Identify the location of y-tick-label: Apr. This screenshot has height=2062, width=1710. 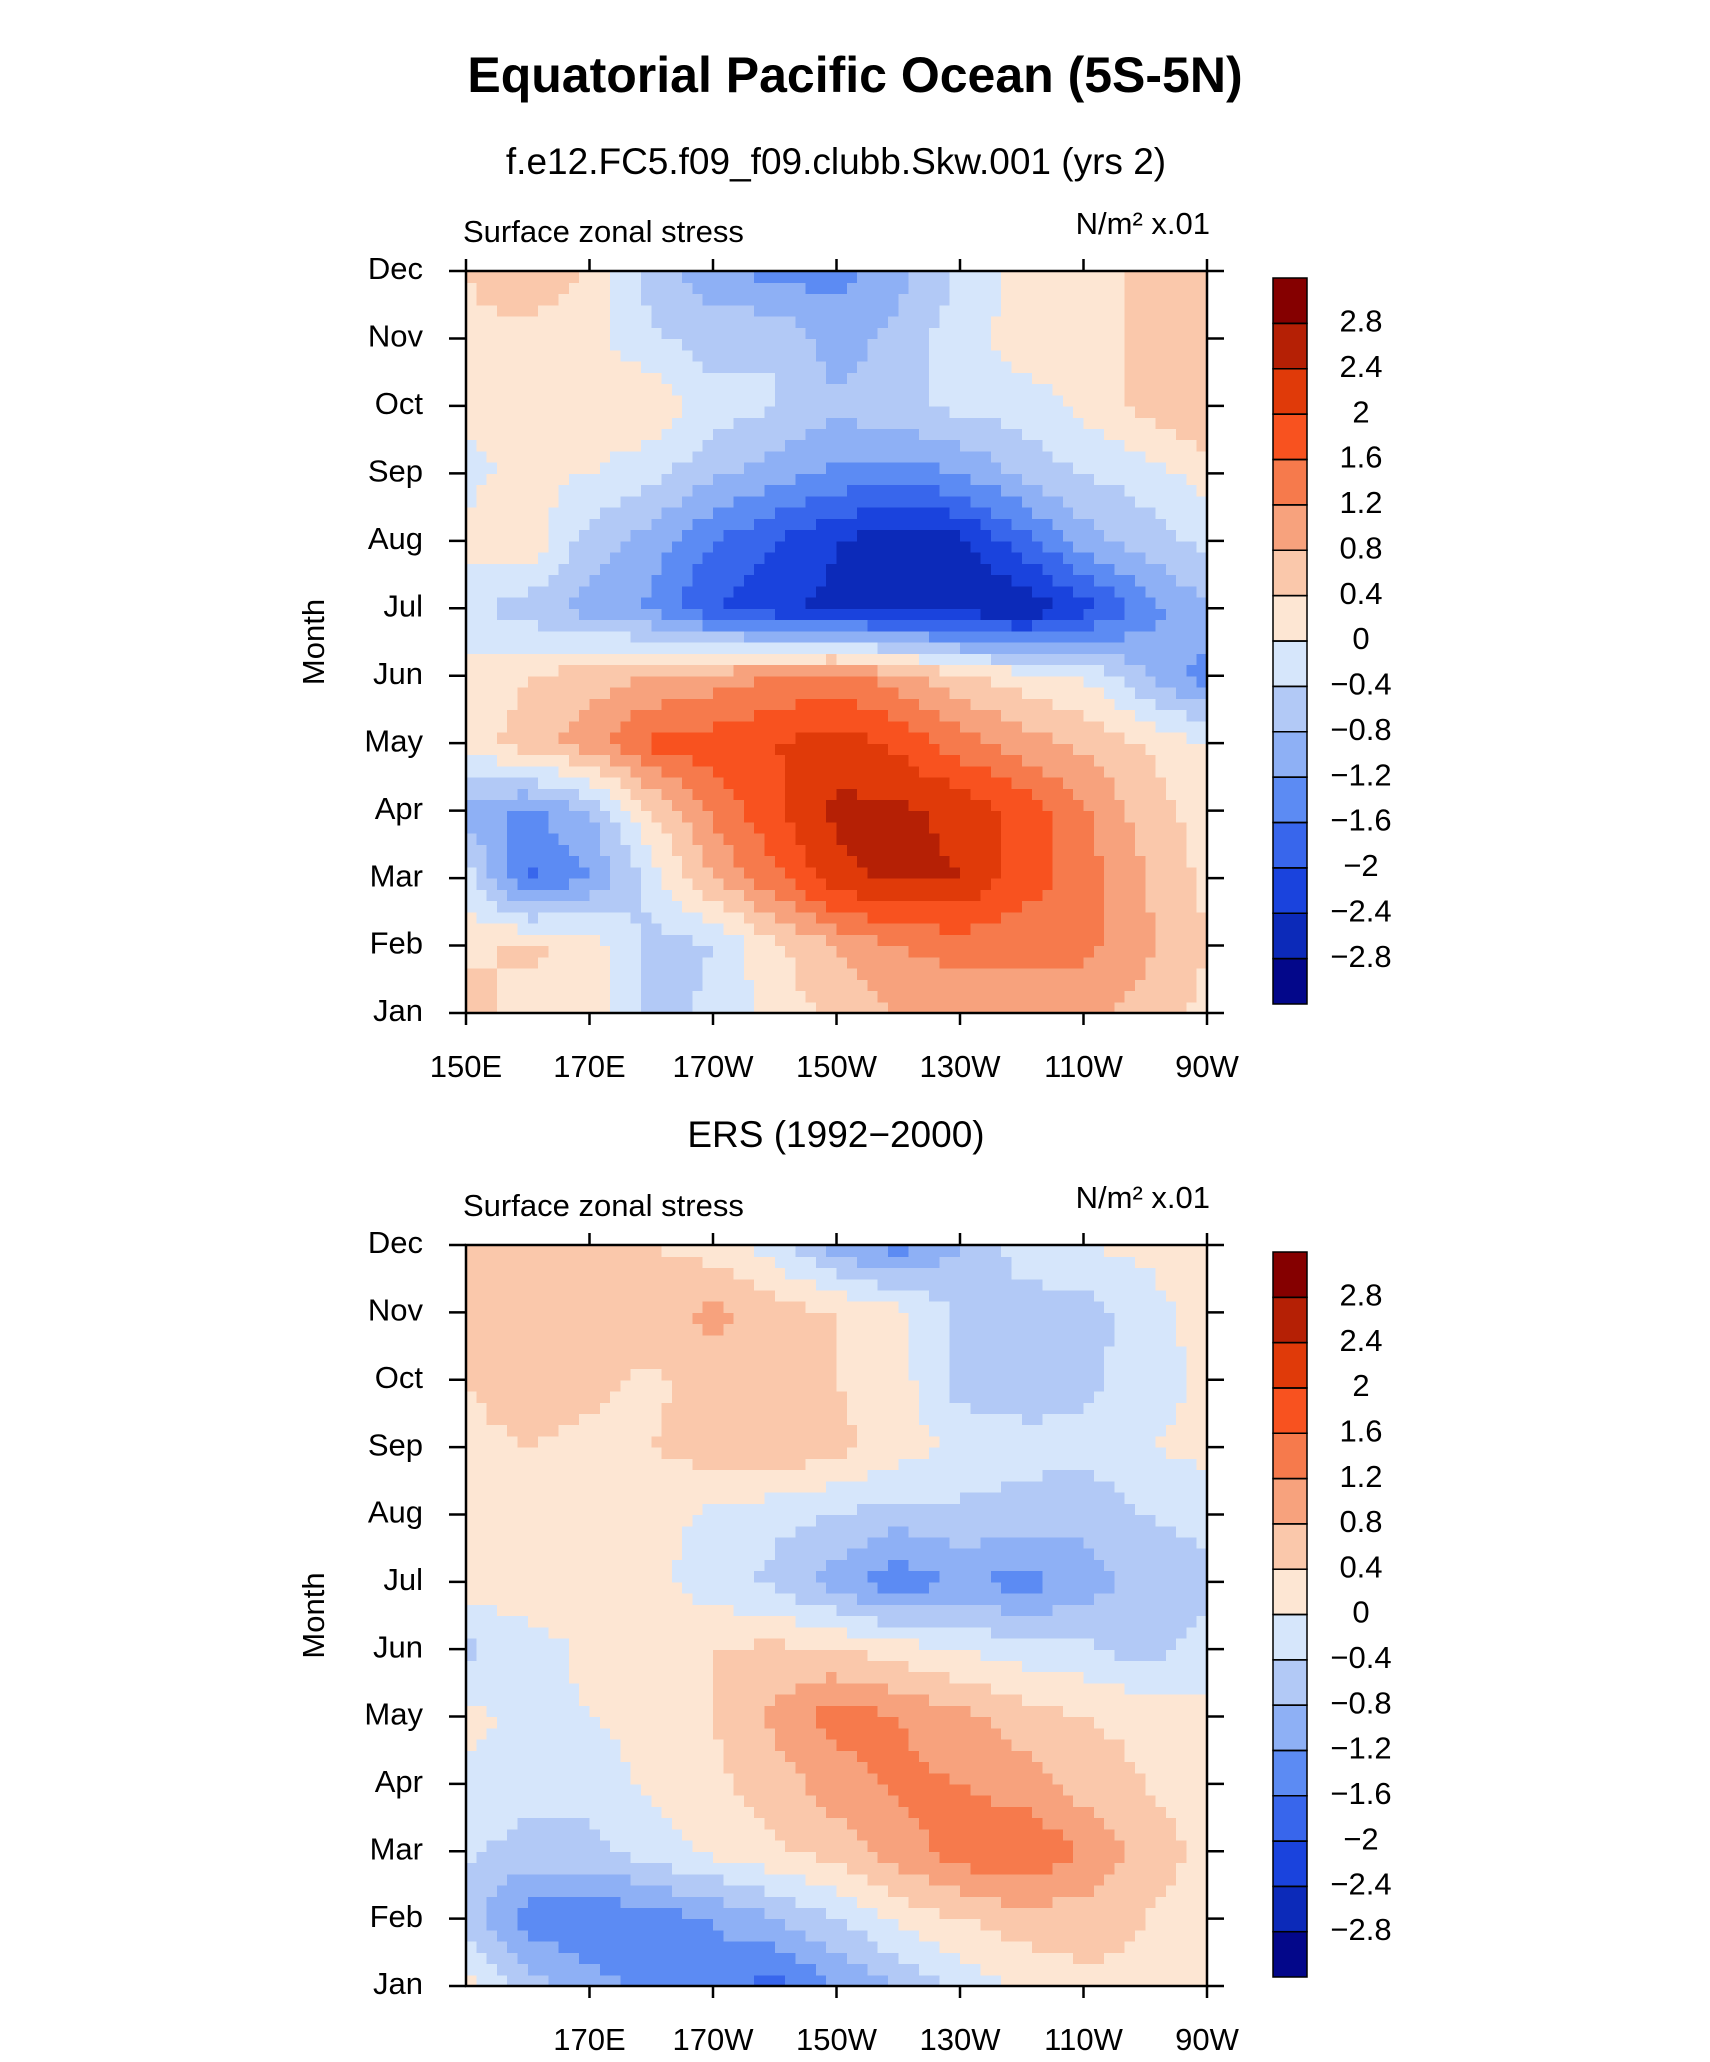
(399, 808).